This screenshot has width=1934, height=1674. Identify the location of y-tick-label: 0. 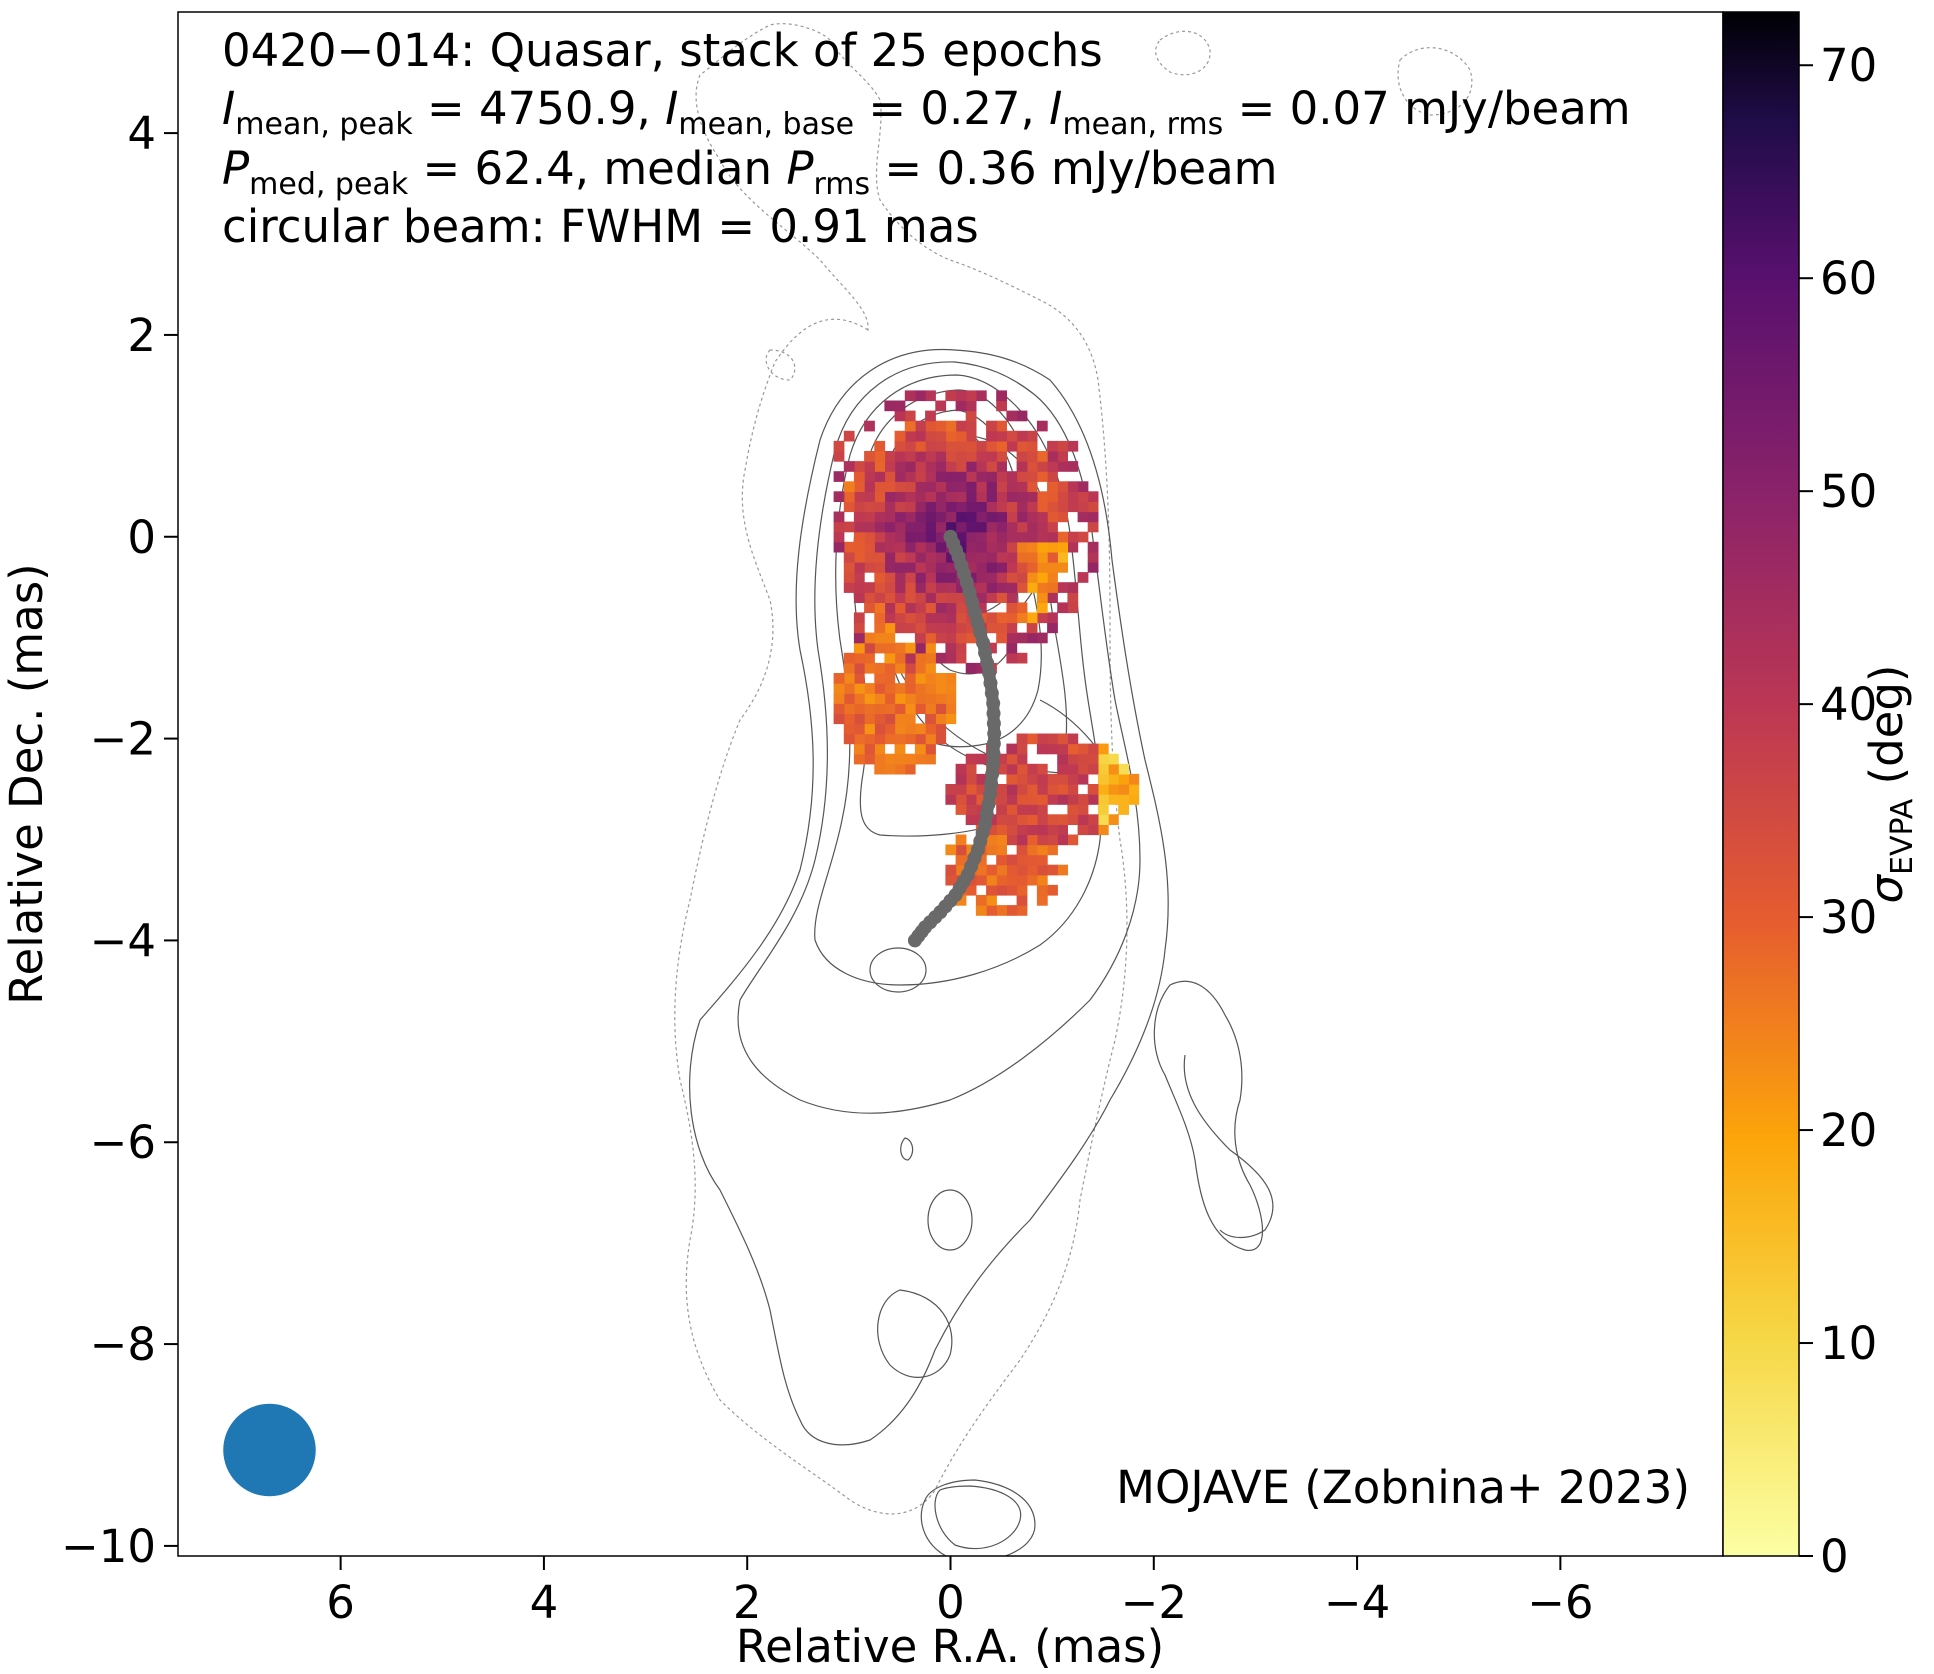
(141, 537).